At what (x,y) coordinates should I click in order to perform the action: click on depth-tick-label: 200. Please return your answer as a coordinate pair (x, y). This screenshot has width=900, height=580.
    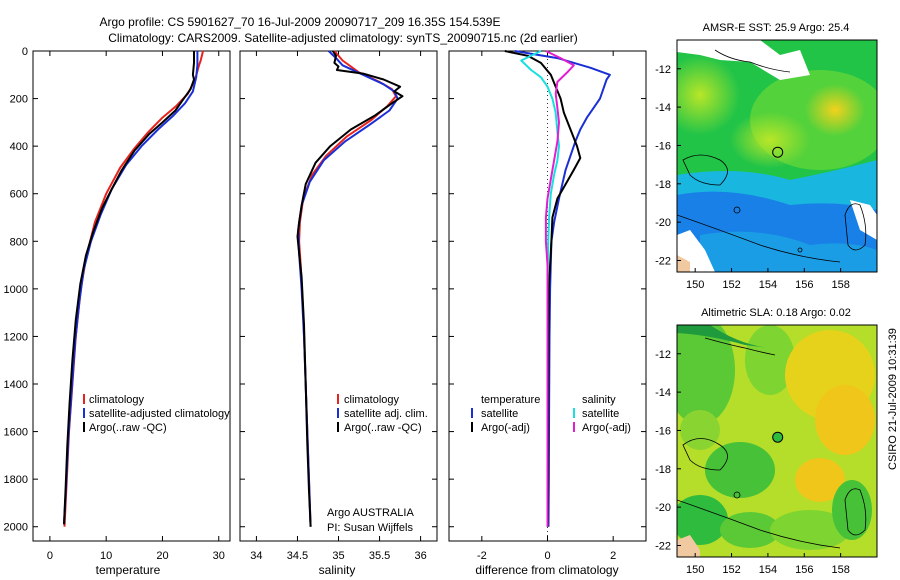
    Looking at the image, I should click on (19, 100).